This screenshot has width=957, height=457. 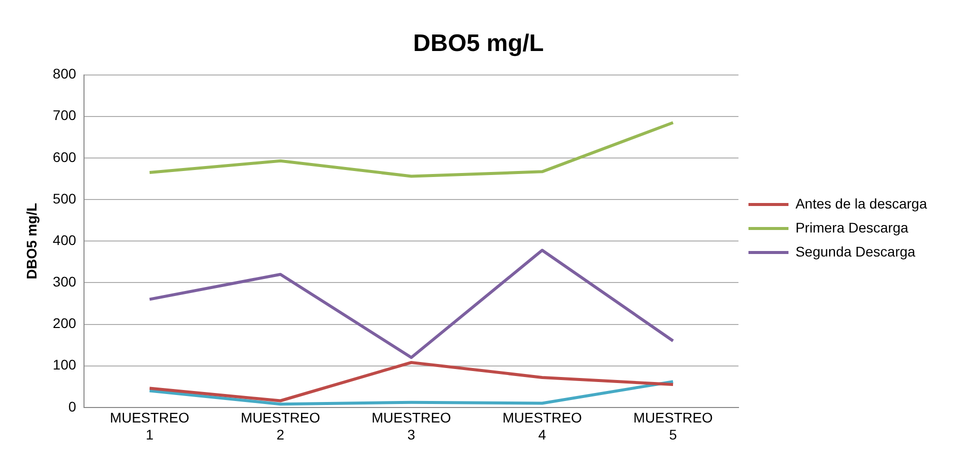 What do you see at coordinates (280, 426) in the screenshot?
I see `x-tick-label: MUESTREO 2` at bounding box center [280, 426].